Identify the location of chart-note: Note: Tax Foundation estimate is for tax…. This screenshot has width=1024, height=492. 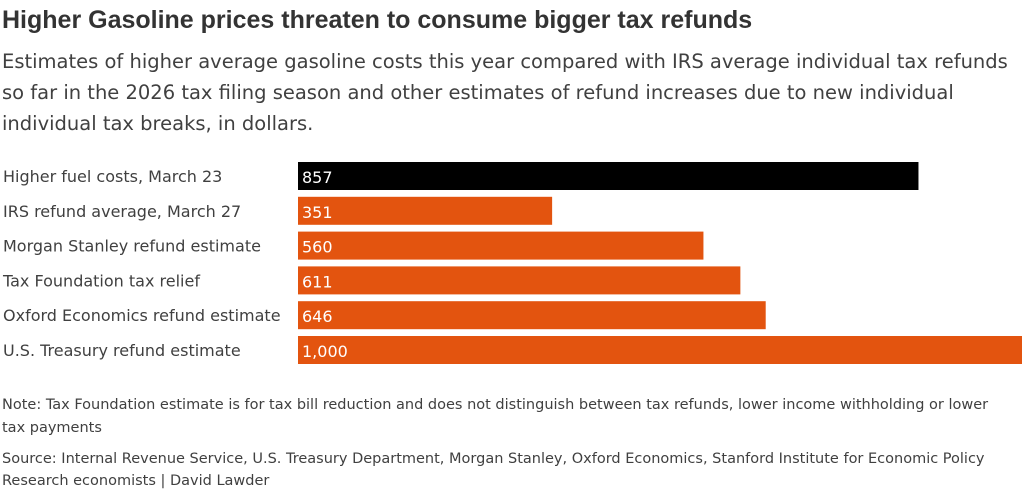
(495, 416).